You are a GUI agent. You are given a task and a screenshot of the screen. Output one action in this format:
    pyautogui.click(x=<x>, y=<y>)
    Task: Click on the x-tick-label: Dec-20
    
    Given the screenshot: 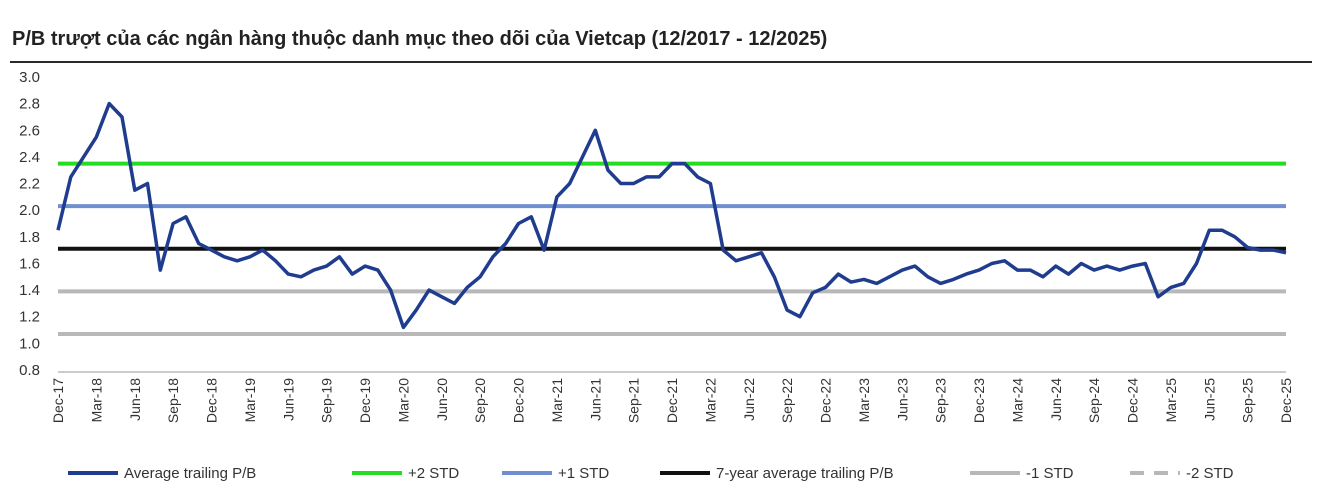 What is the action you would take?
    pyautogui.click(x=519, y=400)
    